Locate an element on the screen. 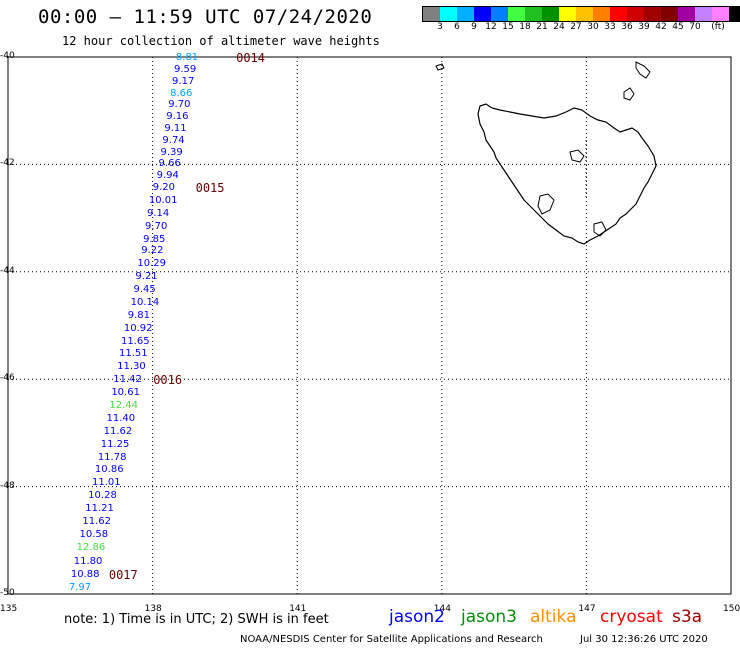 This screenshot has width=740, height=650. wave-height-value: 7.97 is located at coordinates (80, 587).